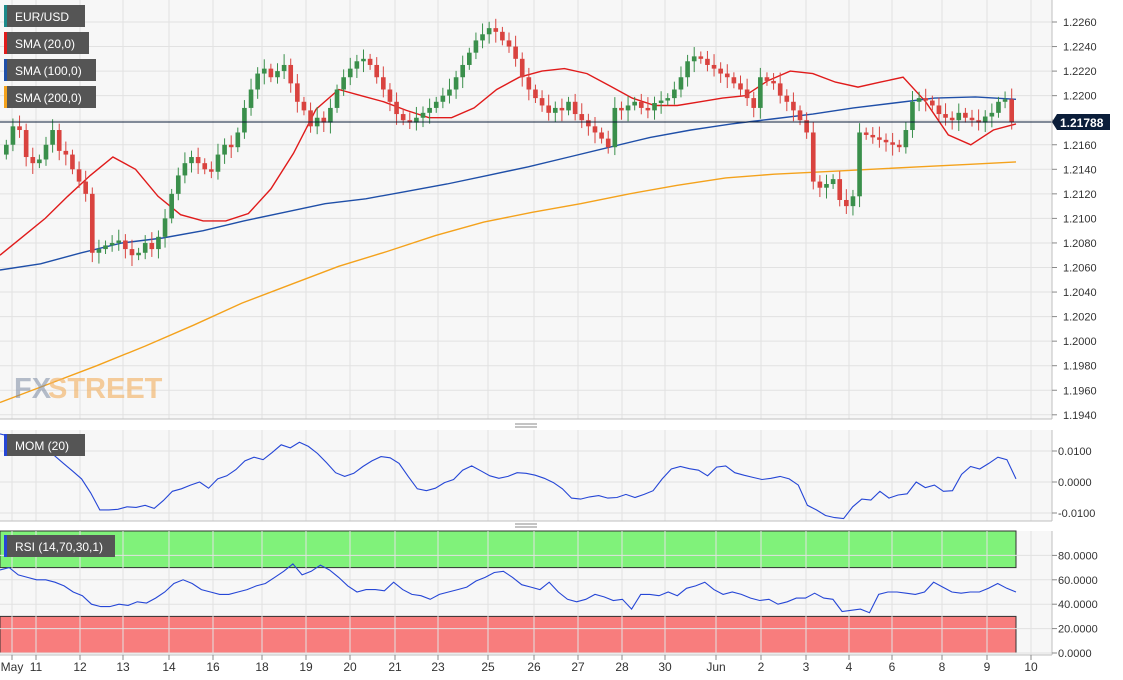 This screenshot has width=1123, height=680. Describe the element at coordinates (1080, 318) in the screenshot. I see `y-tick-label: 1.2020` at that location.